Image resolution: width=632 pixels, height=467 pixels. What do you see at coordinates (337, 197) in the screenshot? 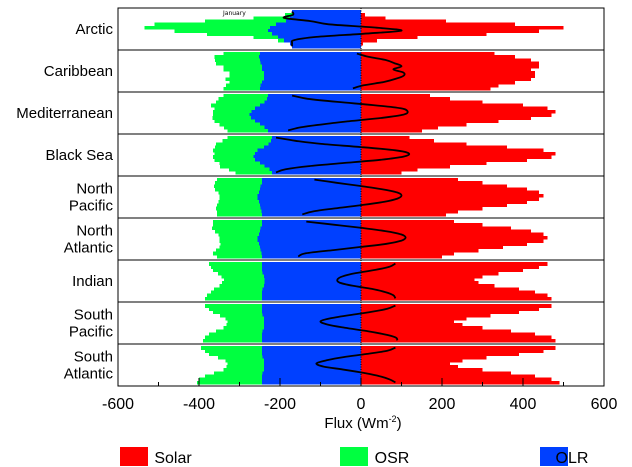
I see `region-panel: North Pacific` at bounding box center [337, 197].